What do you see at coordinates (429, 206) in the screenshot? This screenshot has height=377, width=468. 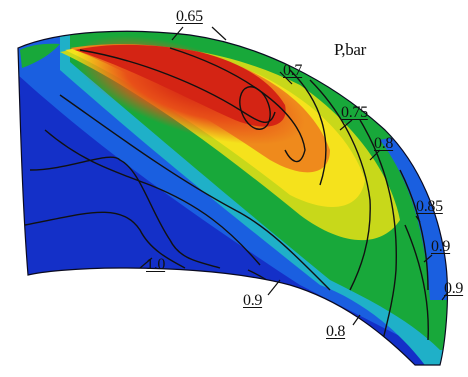 I see `contour-label-085: 0.85` at bounding box center [429, 206].